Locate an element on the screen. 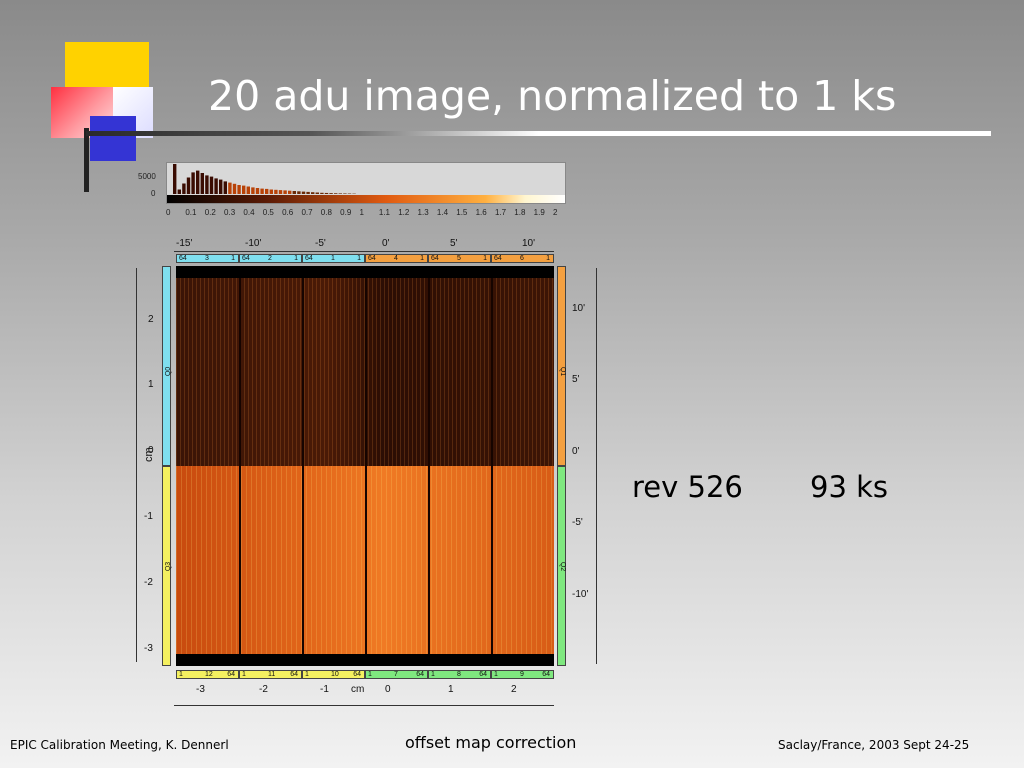 The width and height of the screenshot is (1024, 768). histogram-x-tick: 1 is located at coordinates (361, 212).